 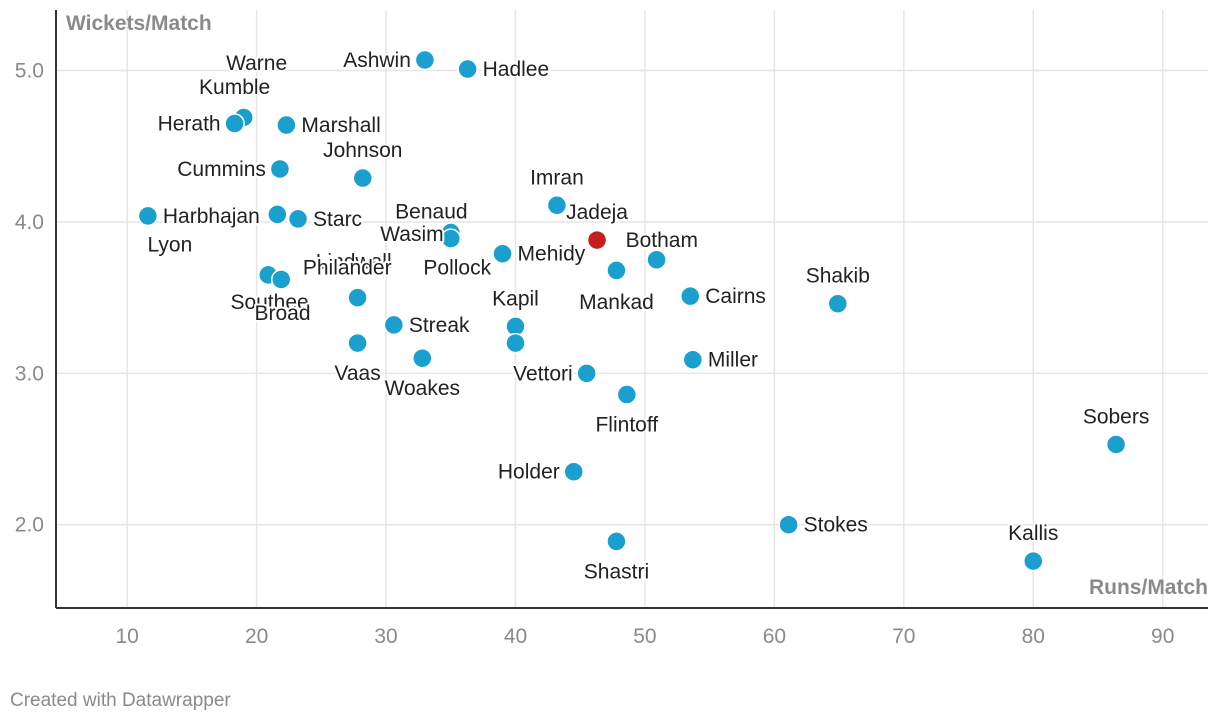 I want to click on data-point-herath2, so click(x=277, y=214).